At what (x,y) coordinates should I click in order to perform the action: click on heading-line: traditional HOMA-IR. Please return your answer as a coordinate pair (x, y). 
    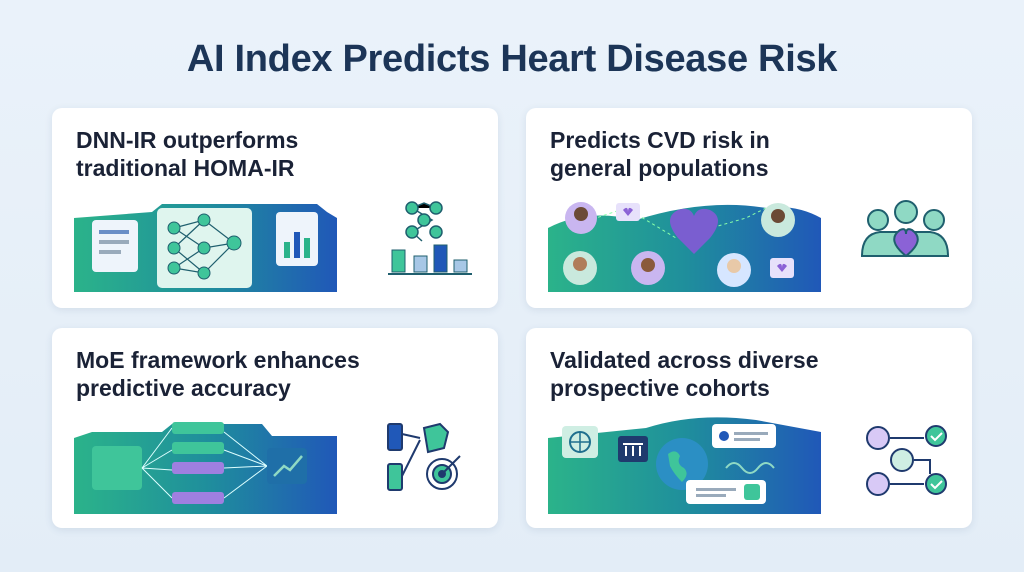
    Looking at the image, I should click on (185, 168).